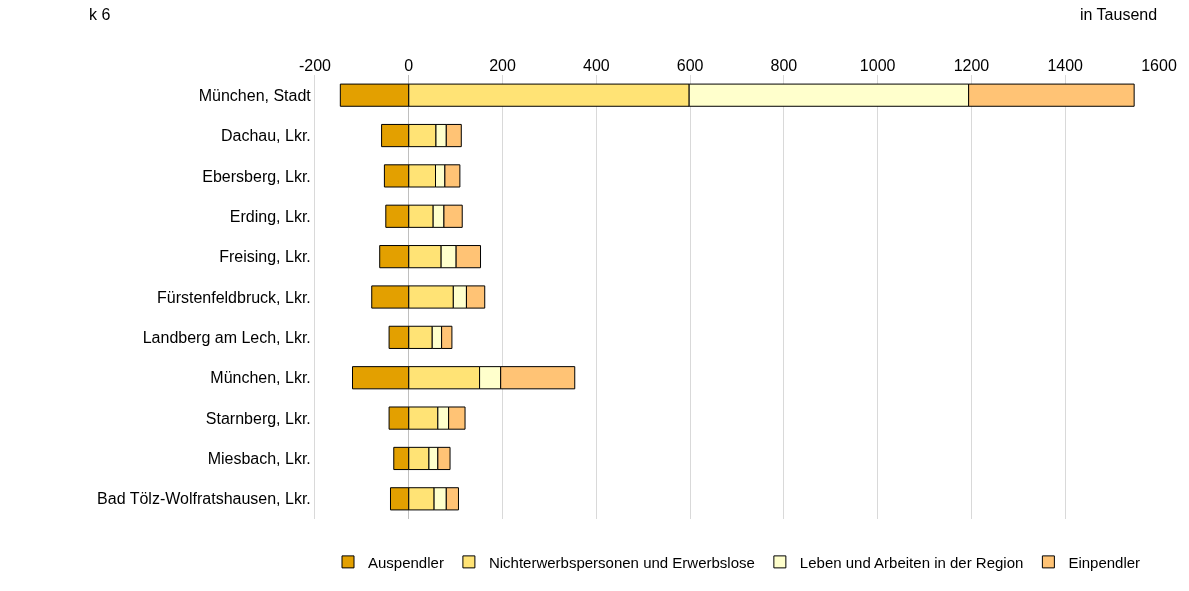  I want to click on text: in Tausend, so click(1119, 14).